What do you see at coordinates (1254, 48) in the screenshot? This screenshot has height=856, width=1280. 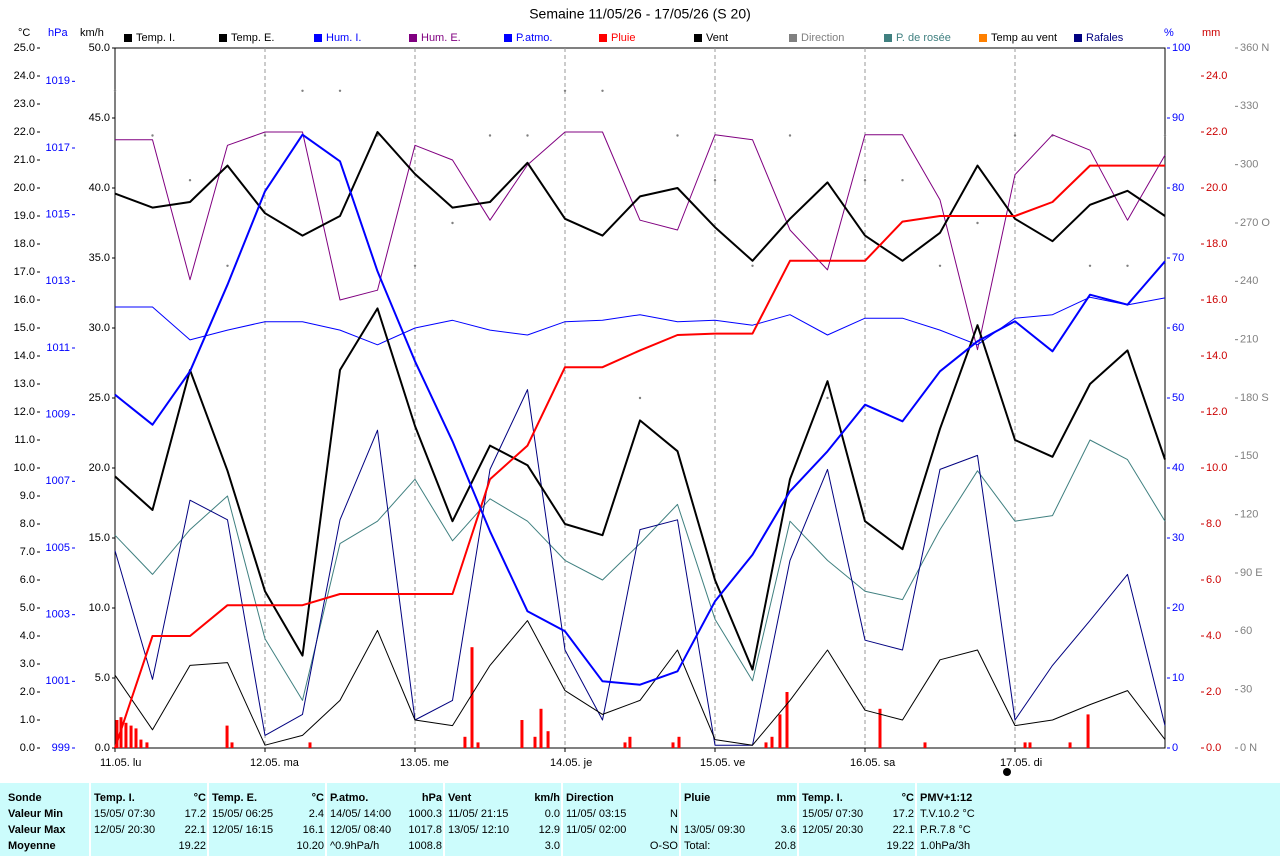 I see `y-tick-label: 360 N` at bounding box center [1254, 48].